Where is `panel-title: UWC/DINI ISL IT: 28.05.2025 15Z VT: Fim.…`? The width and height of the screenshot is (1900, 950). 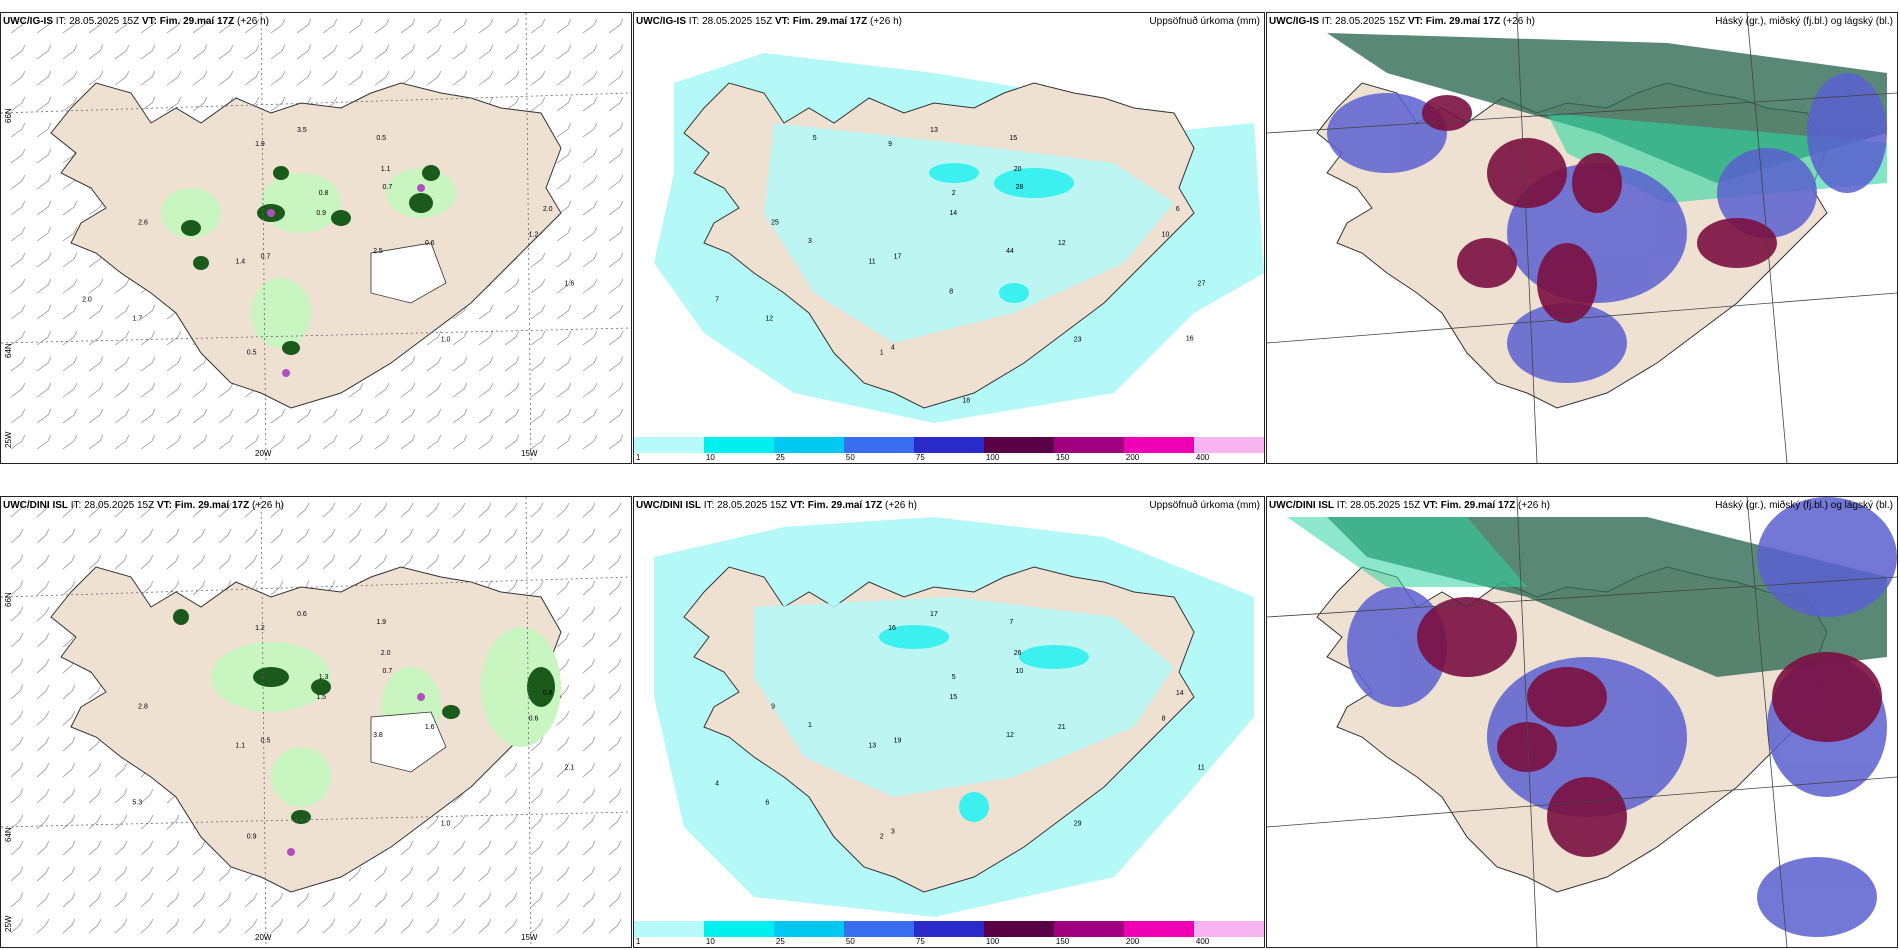
panel-title: UWC/DINI ISL IT: 28.05.2025 15Z VT: Fim.… is located at coordinates (143, 505).